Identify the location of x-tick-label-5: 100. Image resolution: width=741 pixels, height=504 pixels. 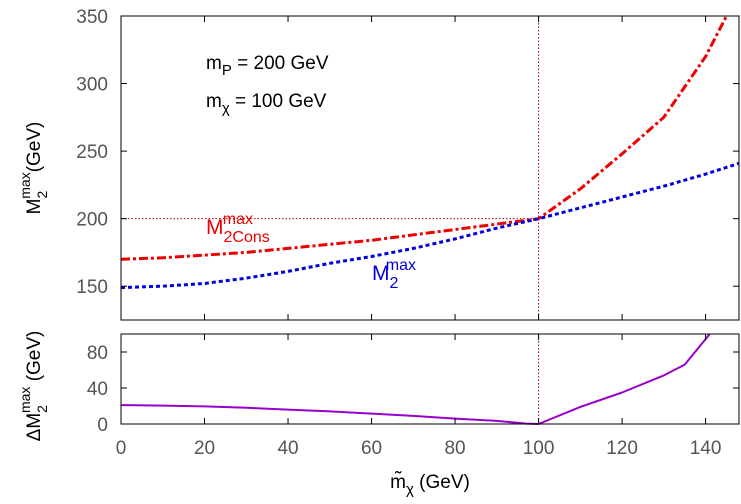
(539, 448).